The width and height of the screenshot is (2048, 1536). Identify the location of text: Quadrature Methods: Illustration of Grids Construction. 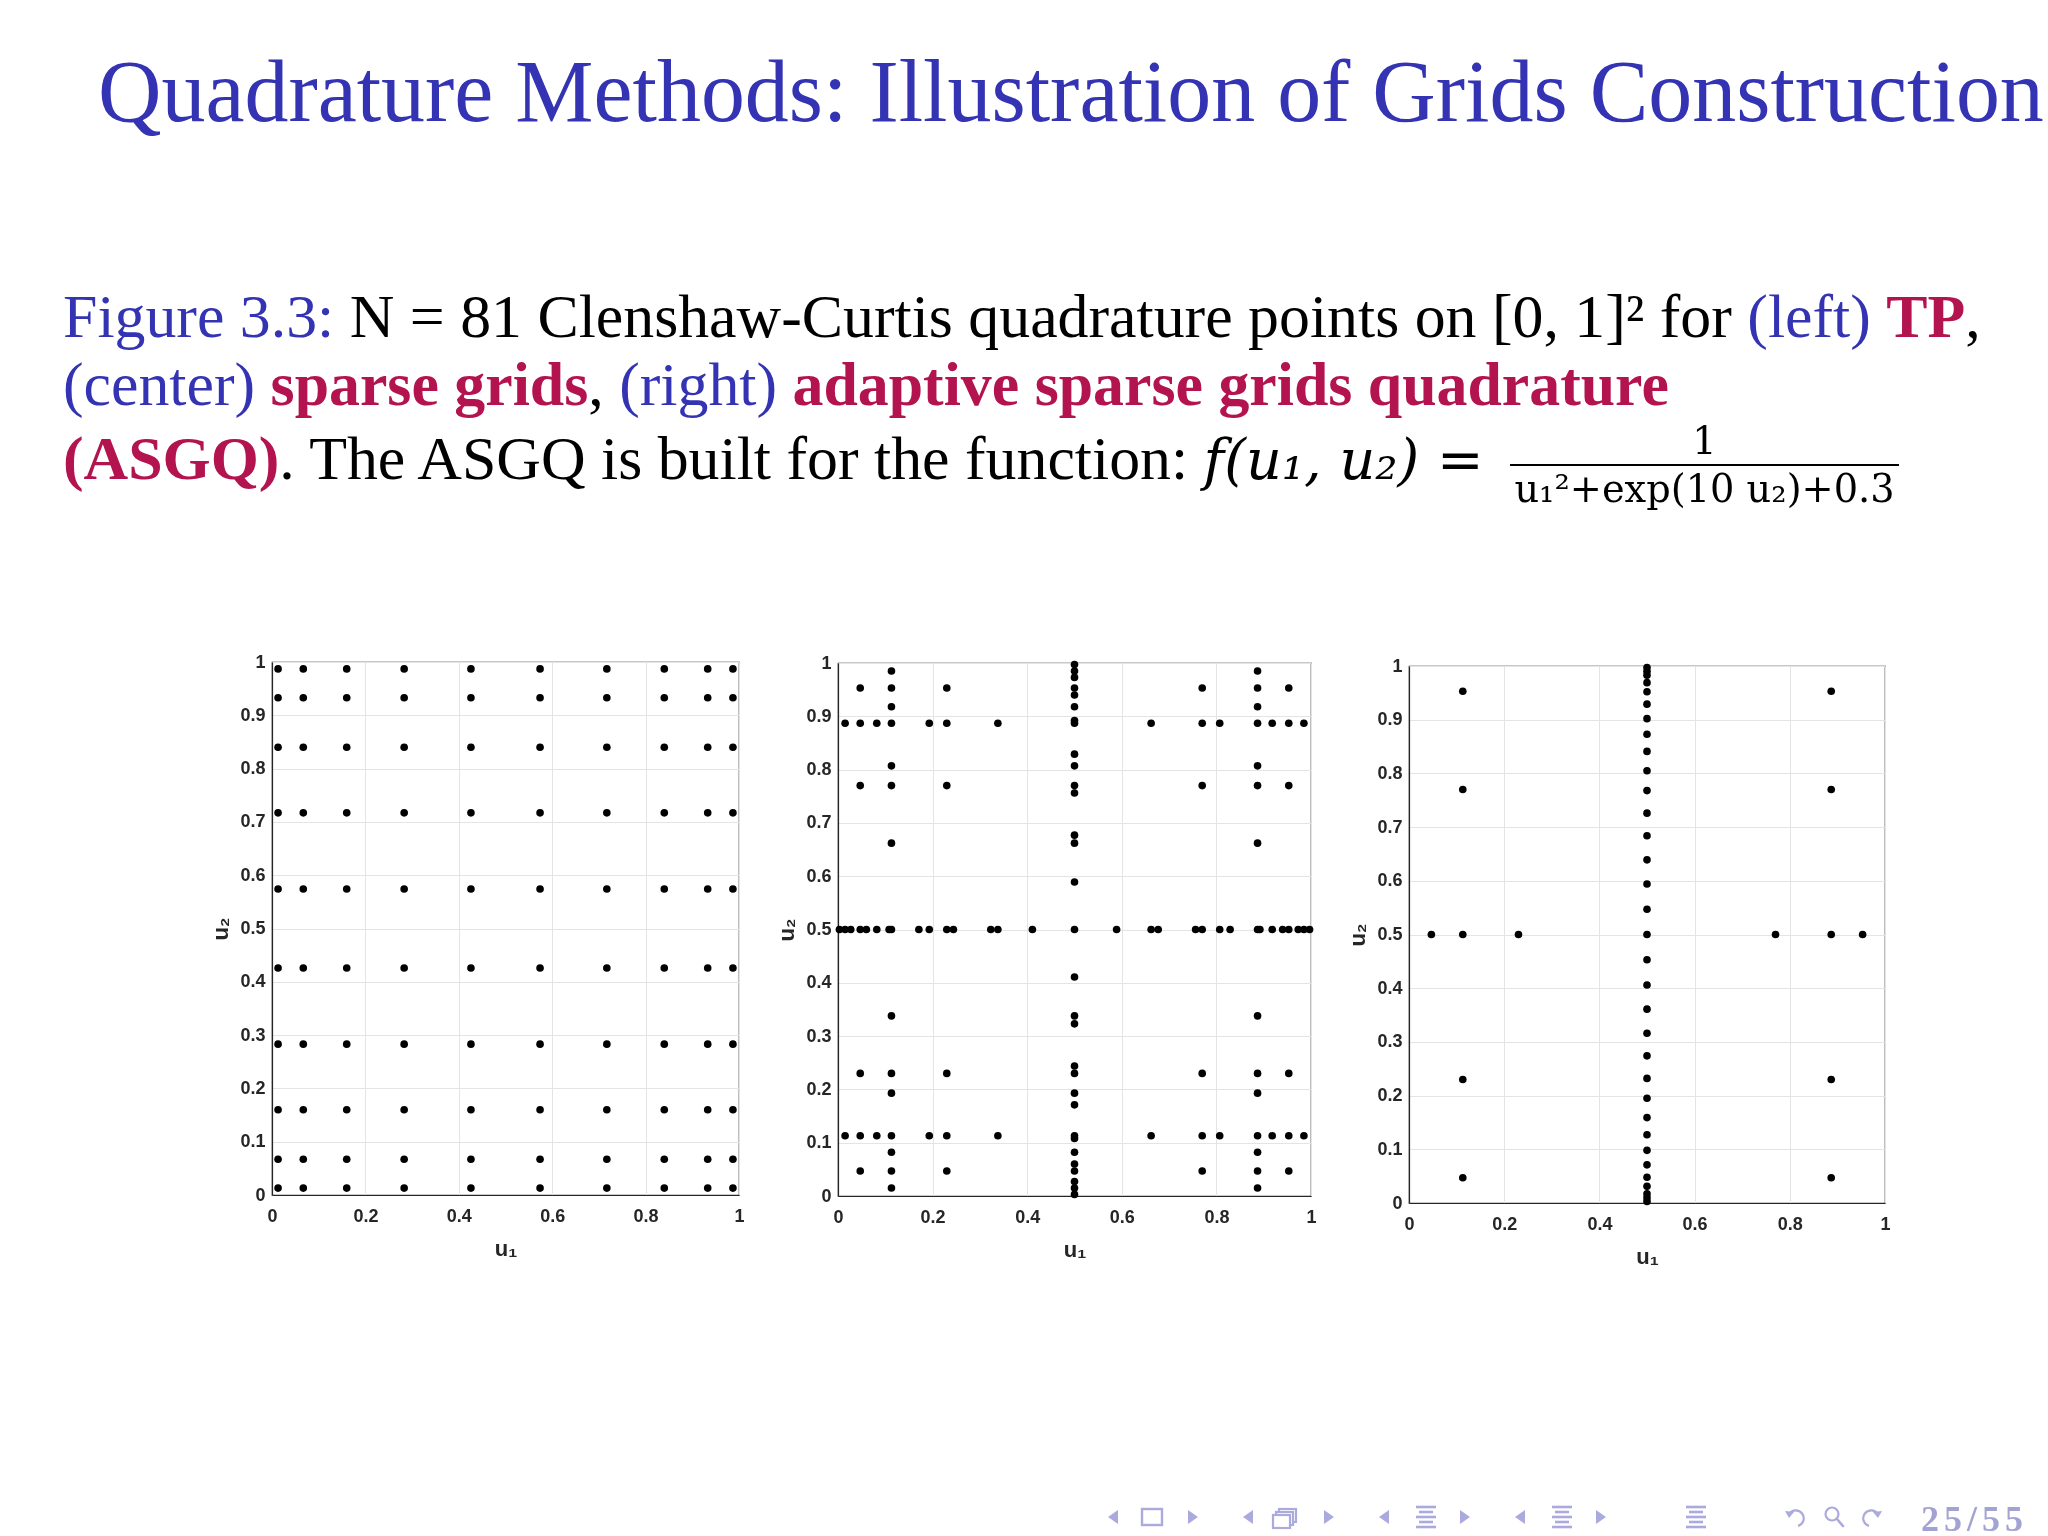
(1071, 92).